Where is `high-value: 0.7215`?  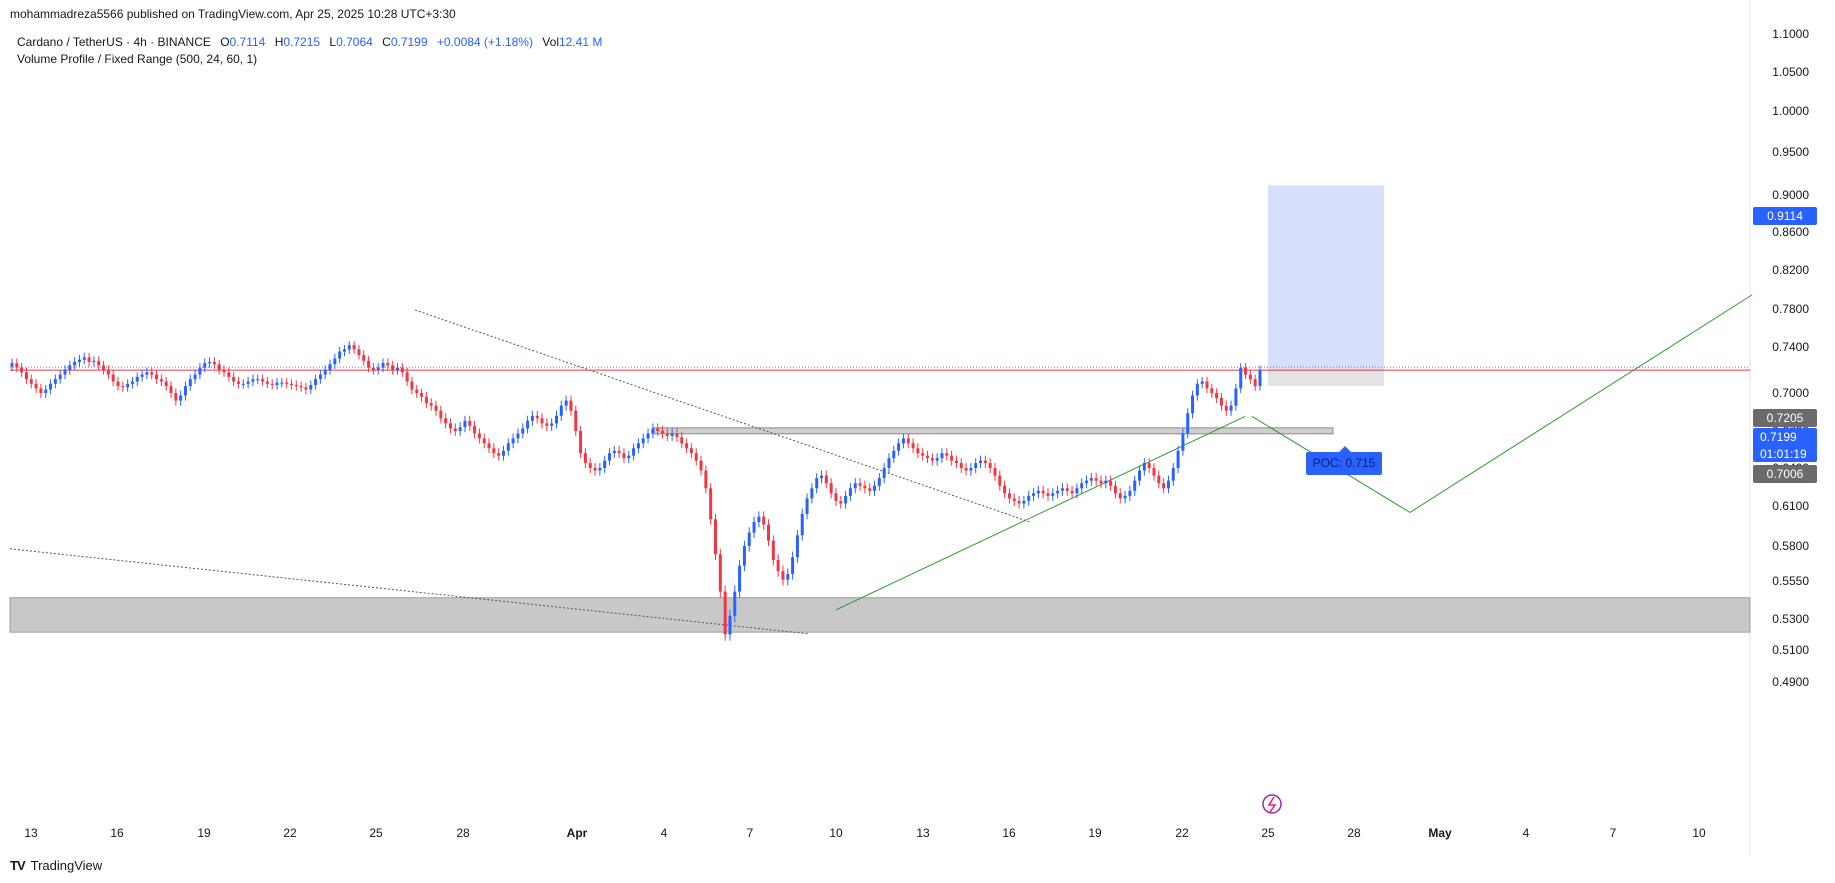
high-value: 0.7215 is located at coordinates (302, 42).